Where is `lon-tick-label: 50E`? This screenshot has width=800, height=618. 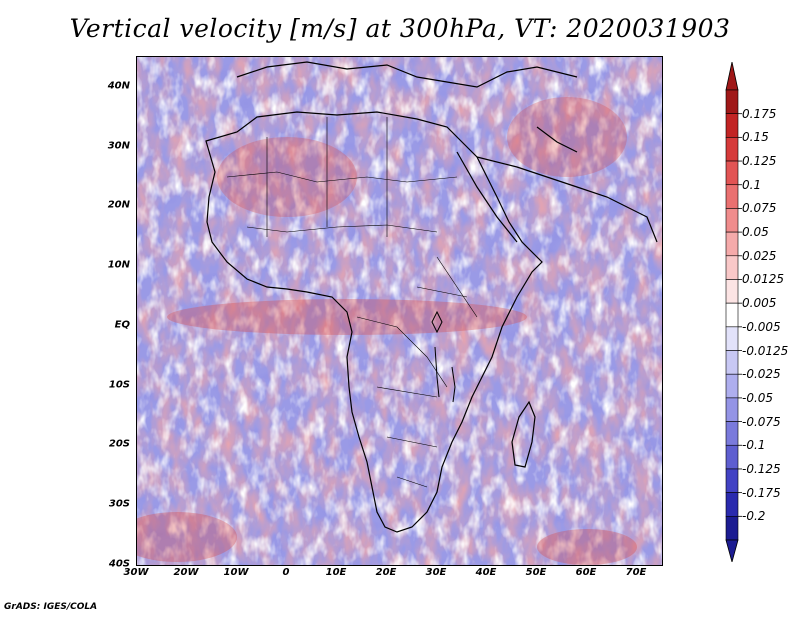
lon-tick-label: 50E is located at coordinates (536, 572).